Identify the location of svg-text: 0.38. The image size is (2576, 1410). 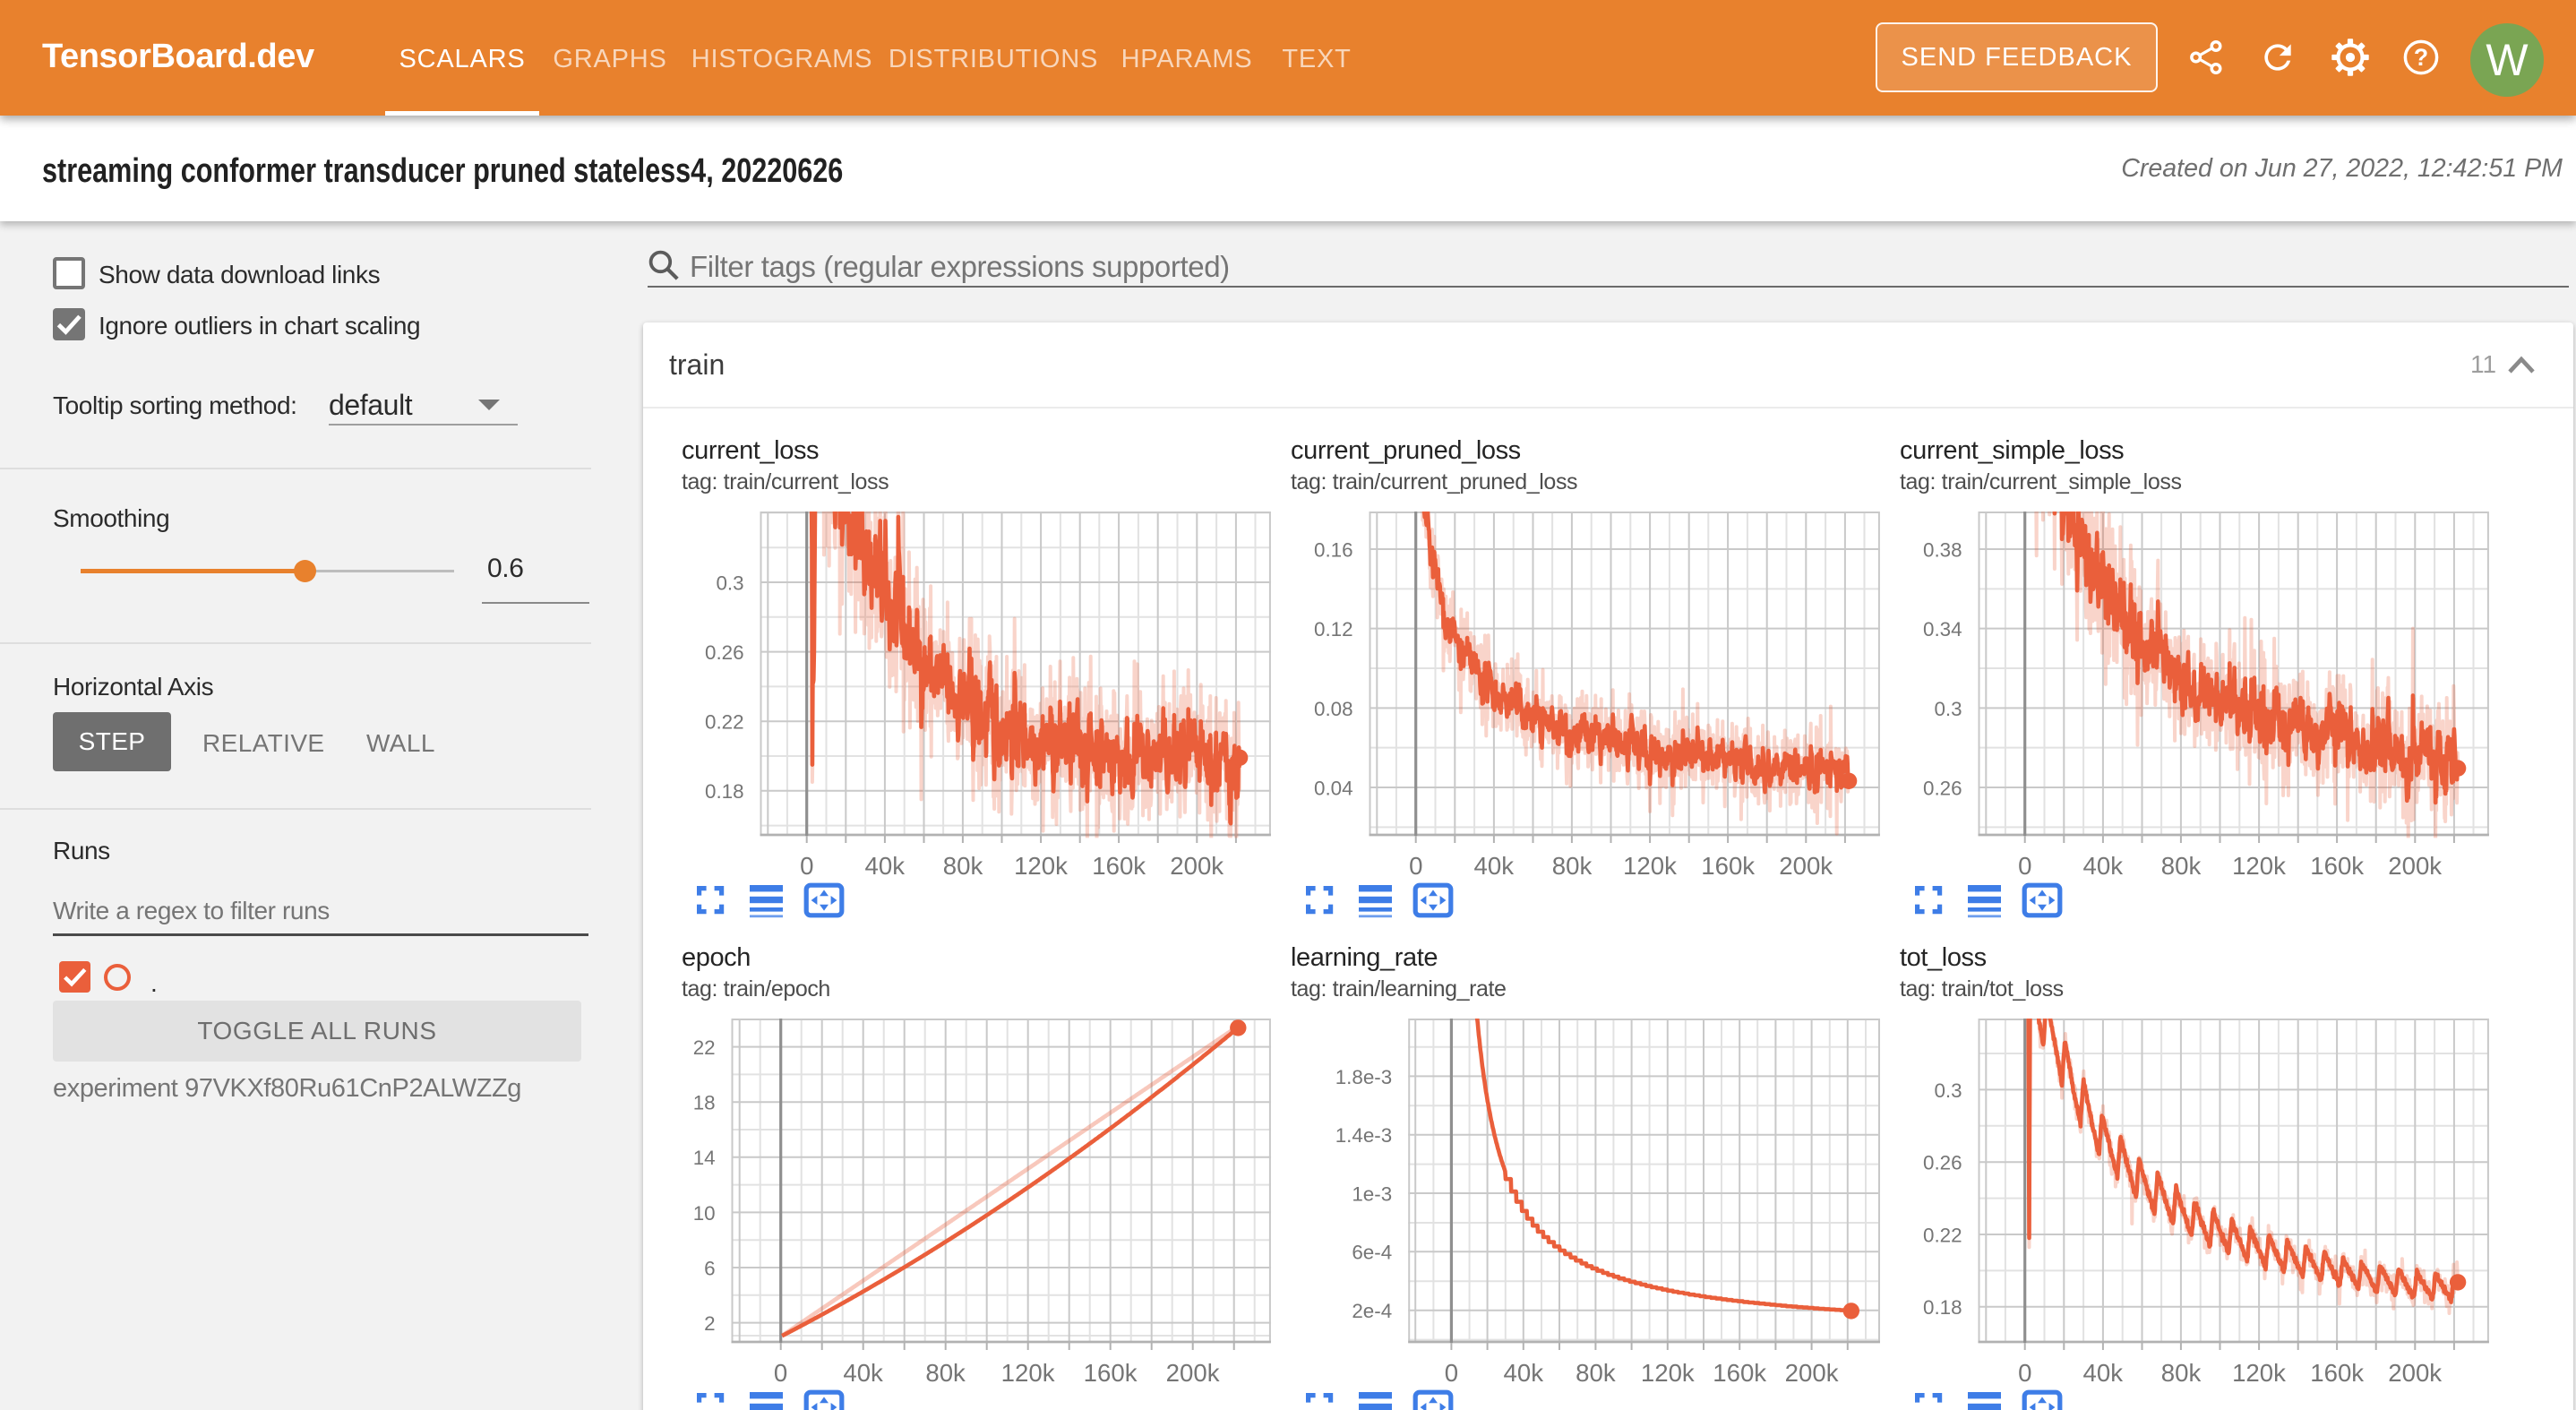
(1942, 549).